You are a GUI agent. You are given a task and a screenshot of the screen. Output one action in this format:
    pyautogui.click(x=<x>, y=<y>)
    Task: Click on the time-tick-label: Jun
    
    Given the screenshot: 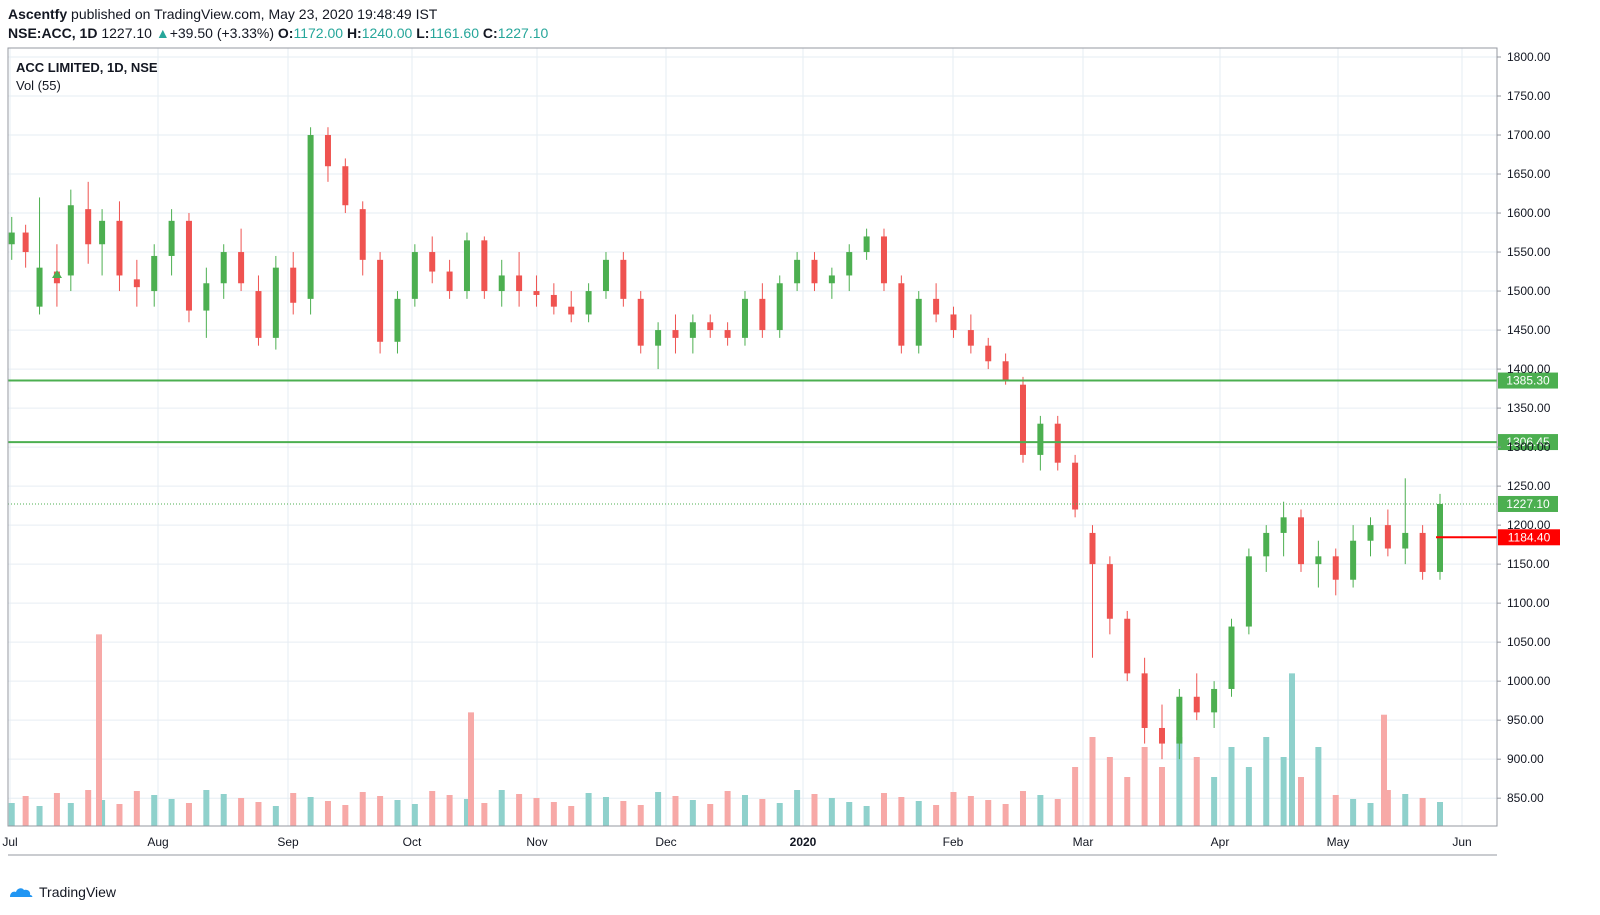 What is the action you would take?
    pyautogui.click(x=1461, y=842)
    